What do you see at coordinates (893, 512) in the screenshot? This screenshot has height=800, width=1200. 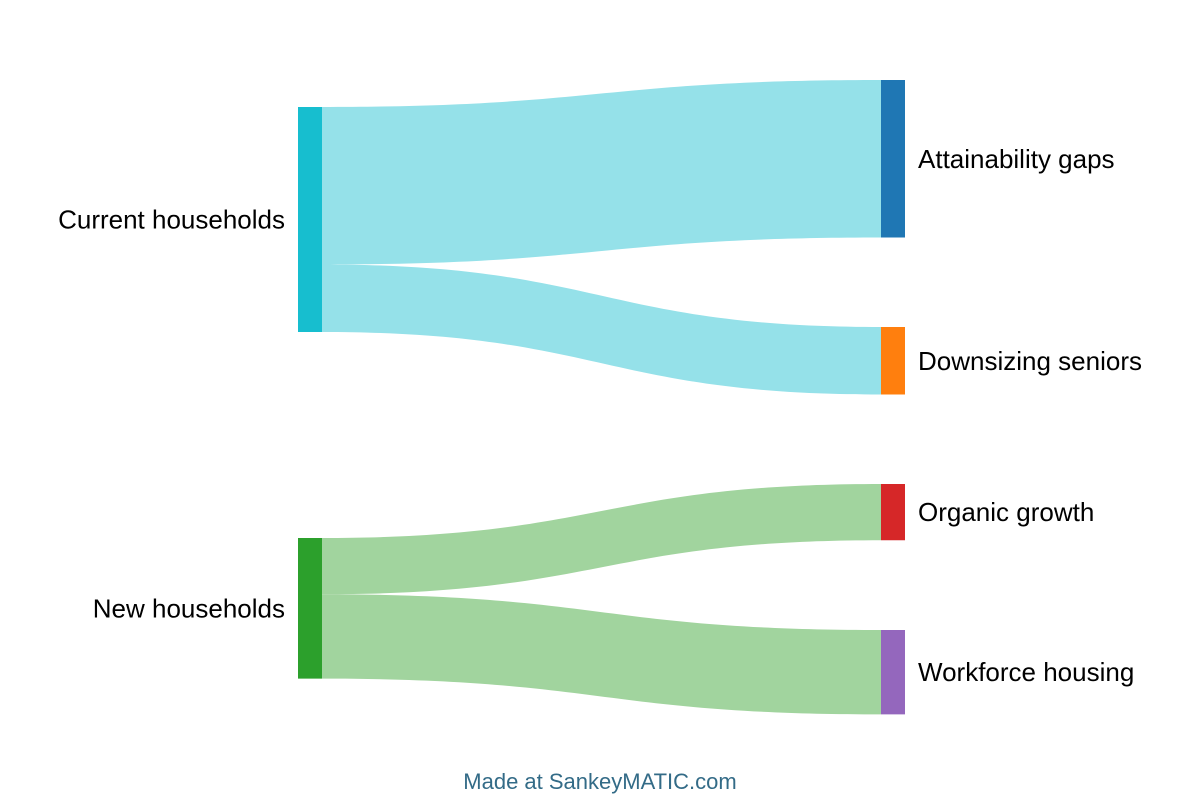 I see `node-organic` at bounding box center [893, 512].